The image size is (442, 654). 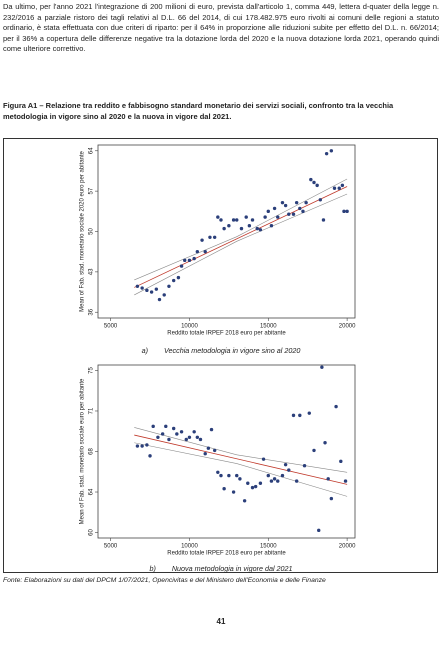 I want to click on caption: b) Nuova metodologia in vigore dal 2021, so click(x=221, y=568).